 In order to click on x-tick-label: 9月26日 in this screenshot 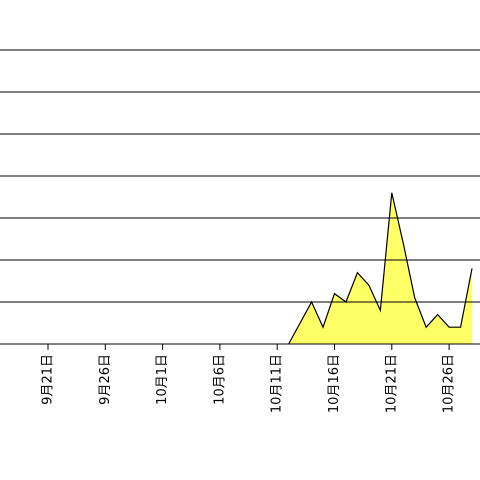, I will do `click(105, 379)`.